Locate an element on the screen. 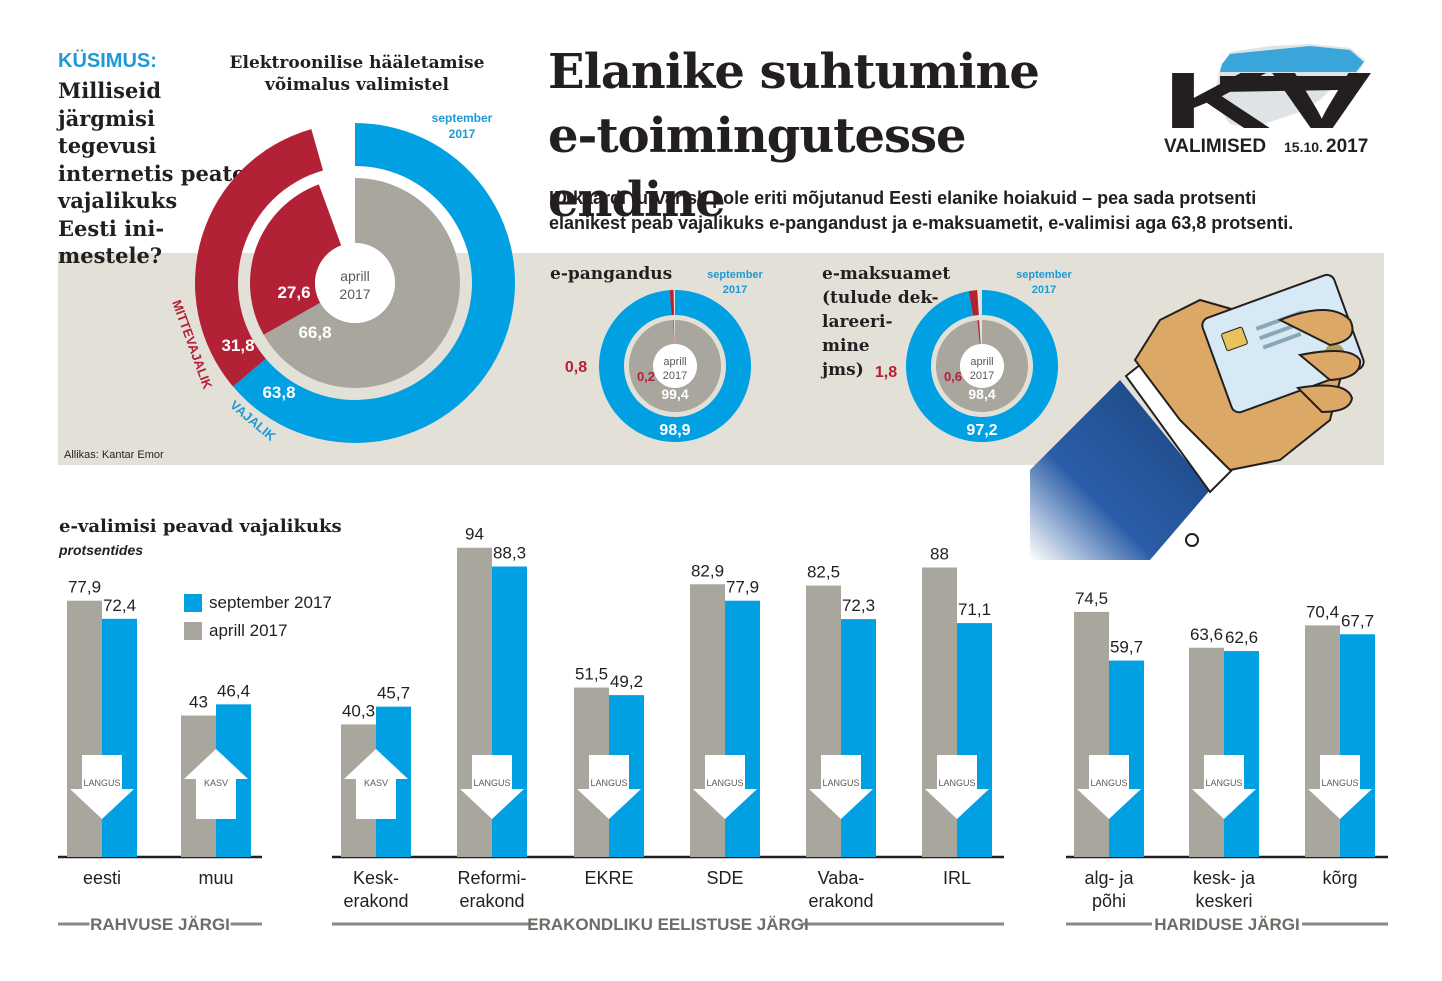  question-line: Milliseid is located at coordinates (110, 90).